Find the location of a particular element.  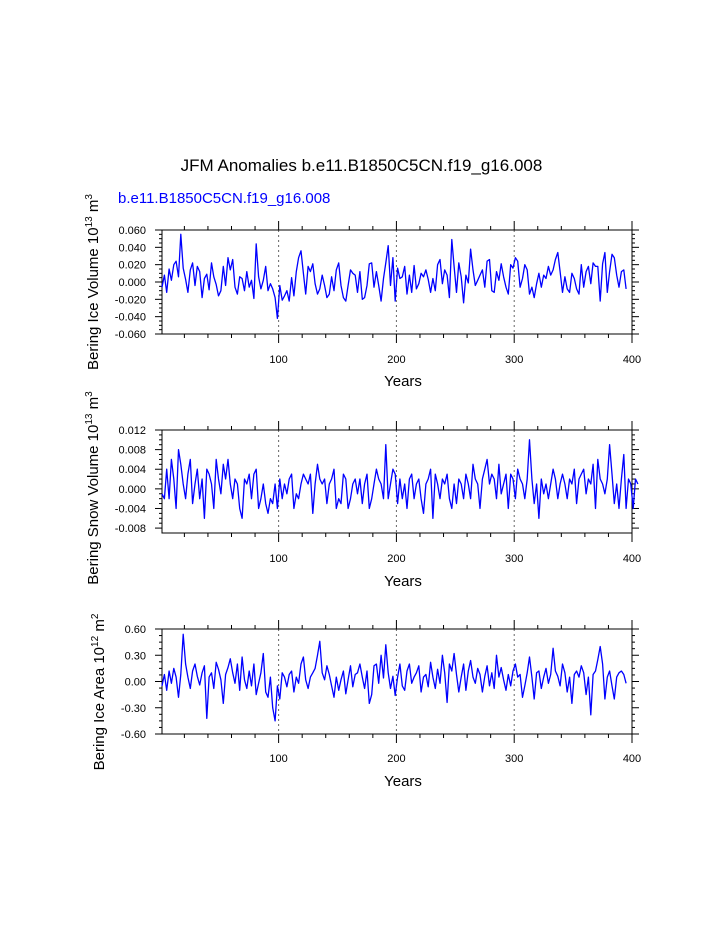

y-axis-label: Bering Ice Area 1012 m2 is located at coordinates (99, 691).